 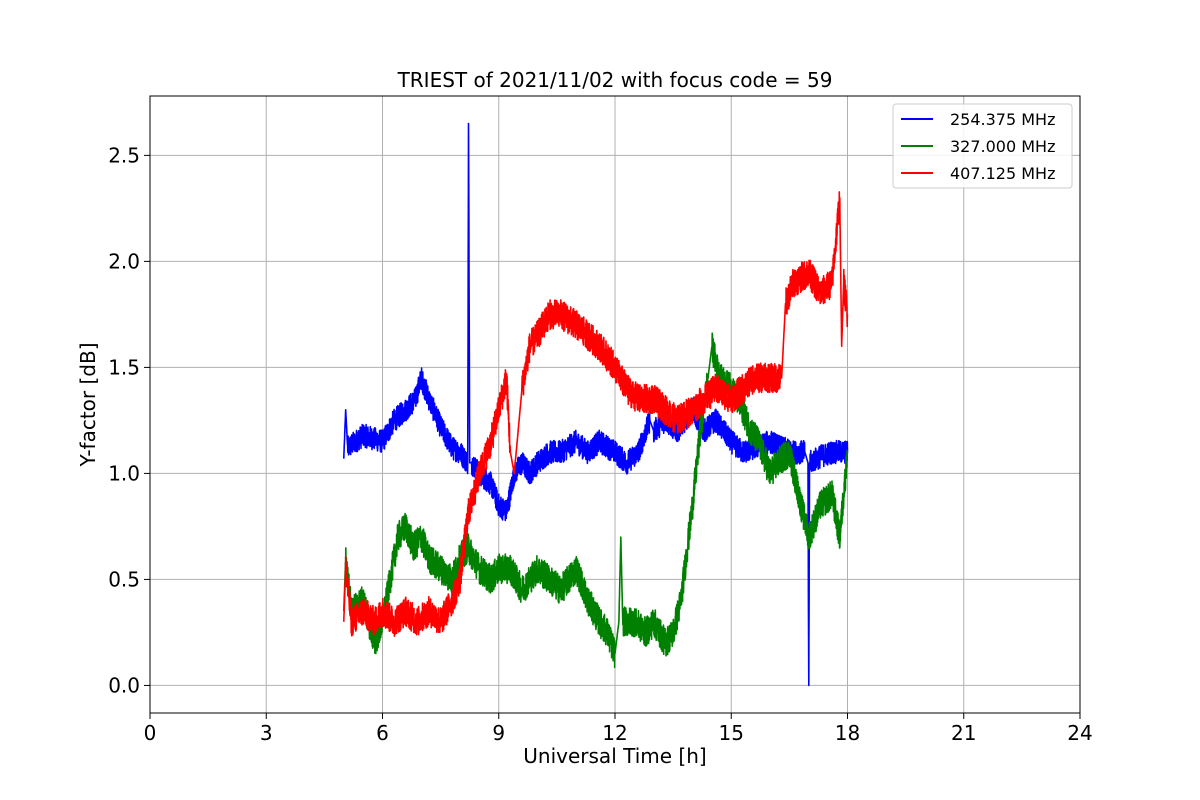 What do you see at coordinates (1002, 146) in the screenshot?
I see `legend-label: 327.000 MHz` at bounding box center [1002, 146].